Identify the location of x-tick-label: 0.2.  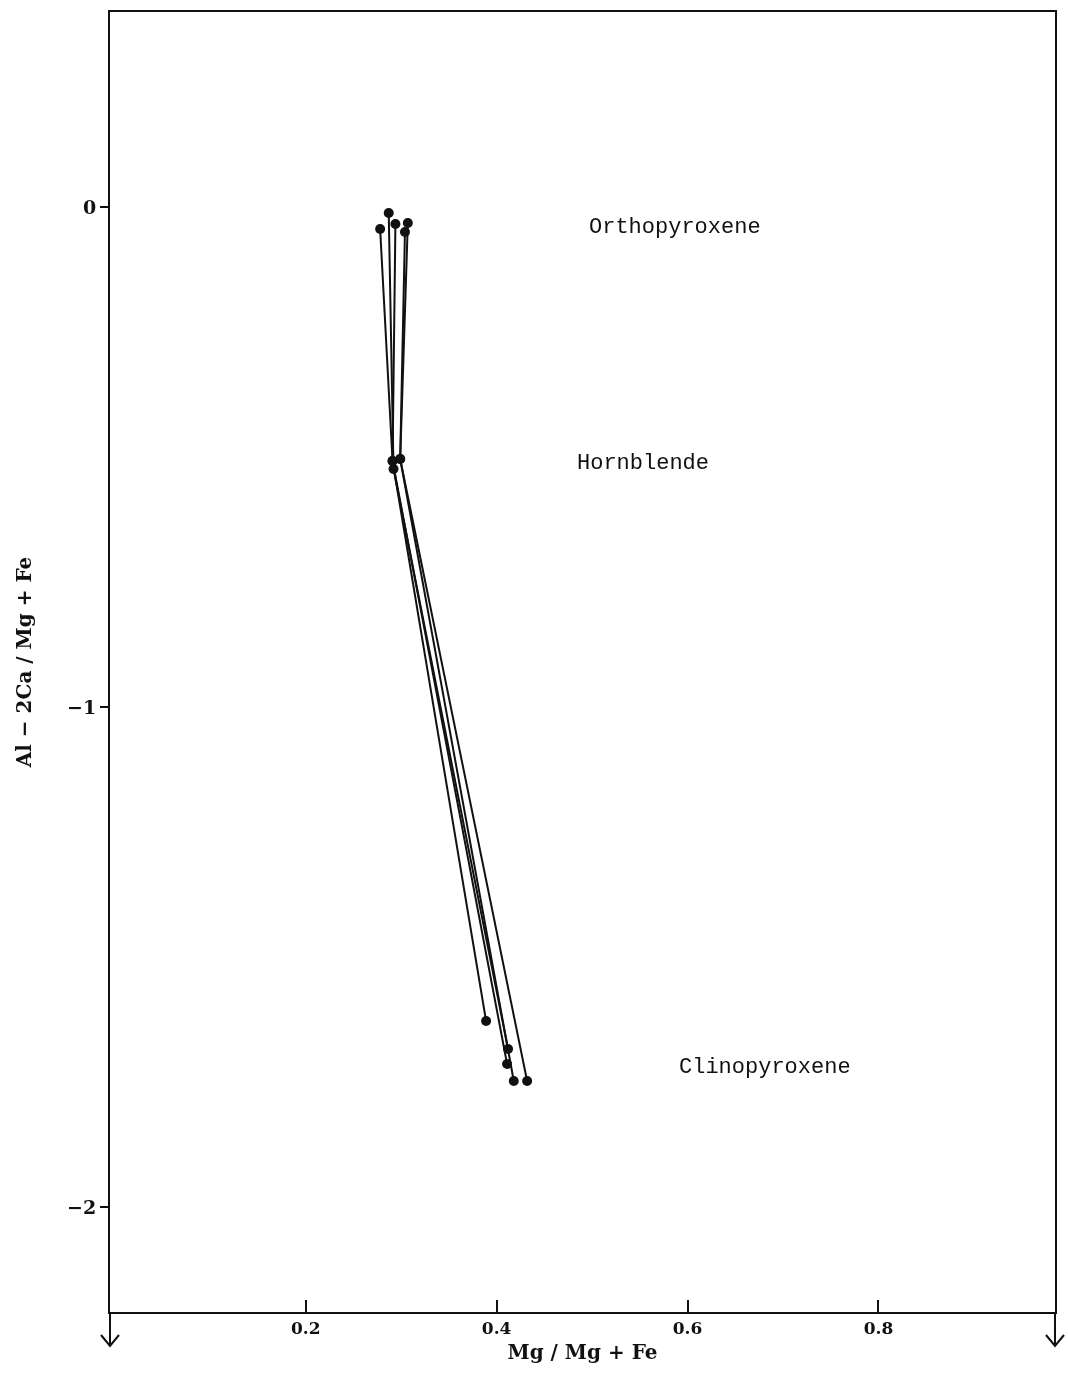
(305, 1328).